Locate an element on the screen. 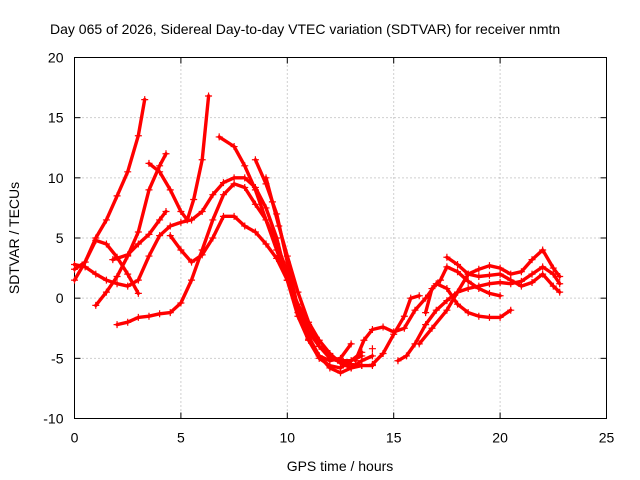 This screenshot has height=480, width=640. x-tick-label: 25 is located at coordinates (607, 438).